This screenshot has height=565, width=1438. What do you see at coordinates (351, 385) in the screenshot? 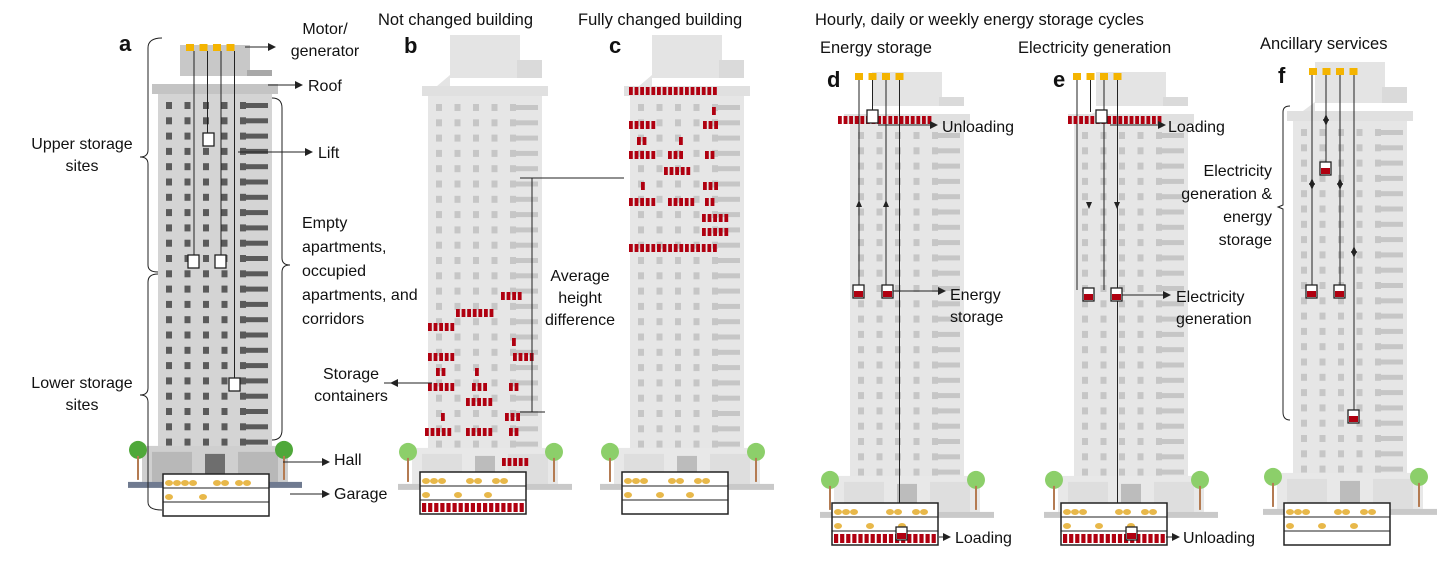
I see `label-storage-containers: Storage containers` at bounding box center [351, 385].